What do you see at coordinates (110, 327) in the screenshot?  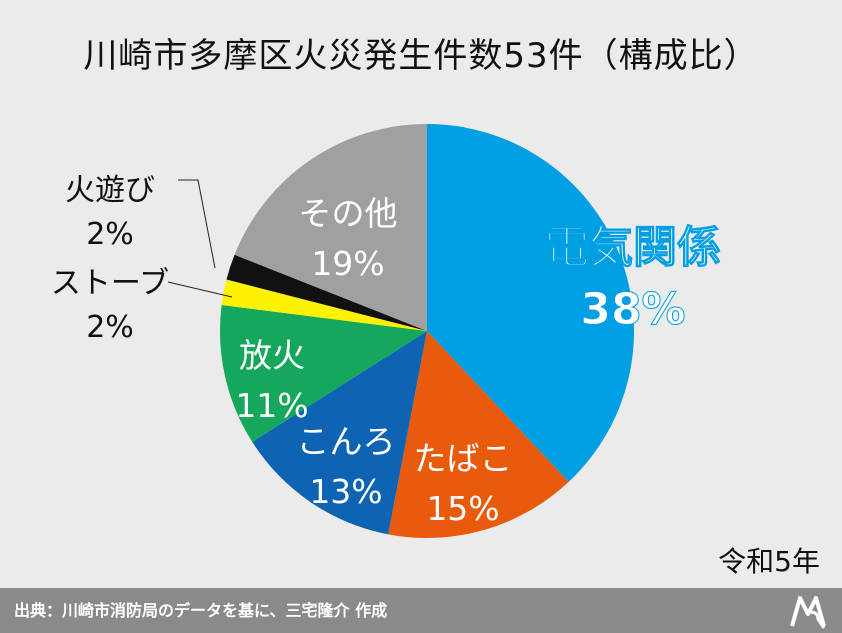 I see `slice-value-5: 2%` at bounding box center [110, 327].